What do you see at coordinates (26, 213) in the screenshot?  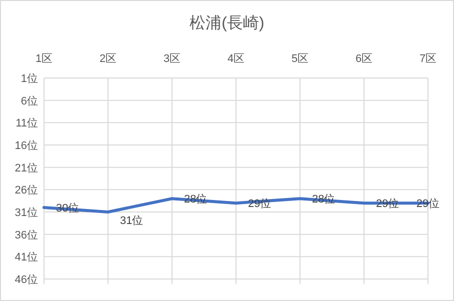 I see `y-tick-label: 31位` at bounding box center [26, 213].